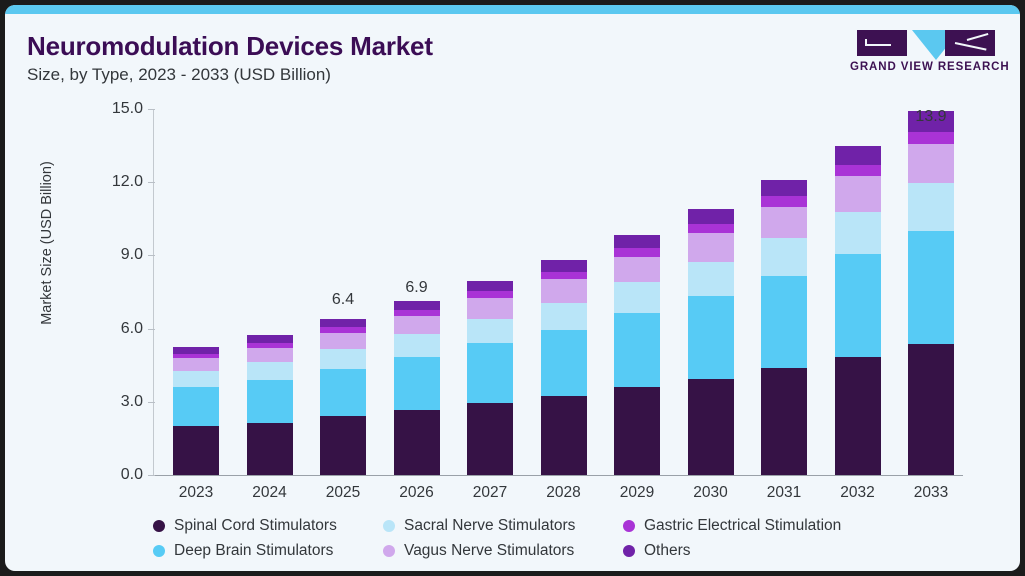  Describe the element at coordinates (753, 551) in the screenshot. I see `legend-item: Others` at that location.